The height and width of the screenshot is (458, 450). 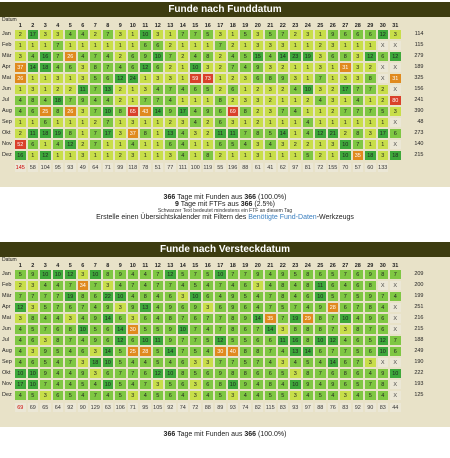 I want to click on day-cell: 69, so click(x=232, y=111).